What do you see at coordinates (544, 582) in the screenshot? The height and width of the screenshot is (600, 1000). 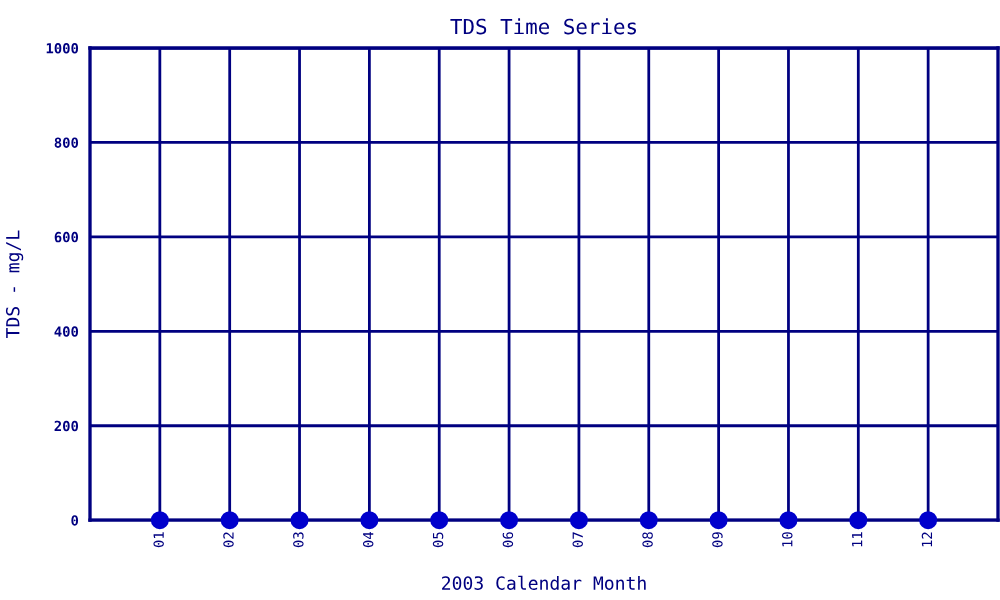 I see `x-axis-title: 2003 Calendar Month` at bounding box center [544, 582].